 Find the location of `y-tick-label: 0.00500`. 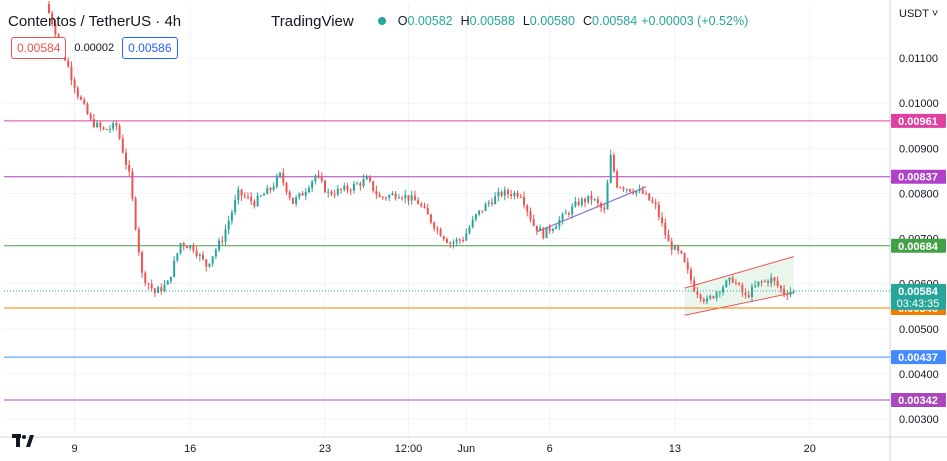

y-tick-label: 0.00500 is located at coordinates (919, 330).